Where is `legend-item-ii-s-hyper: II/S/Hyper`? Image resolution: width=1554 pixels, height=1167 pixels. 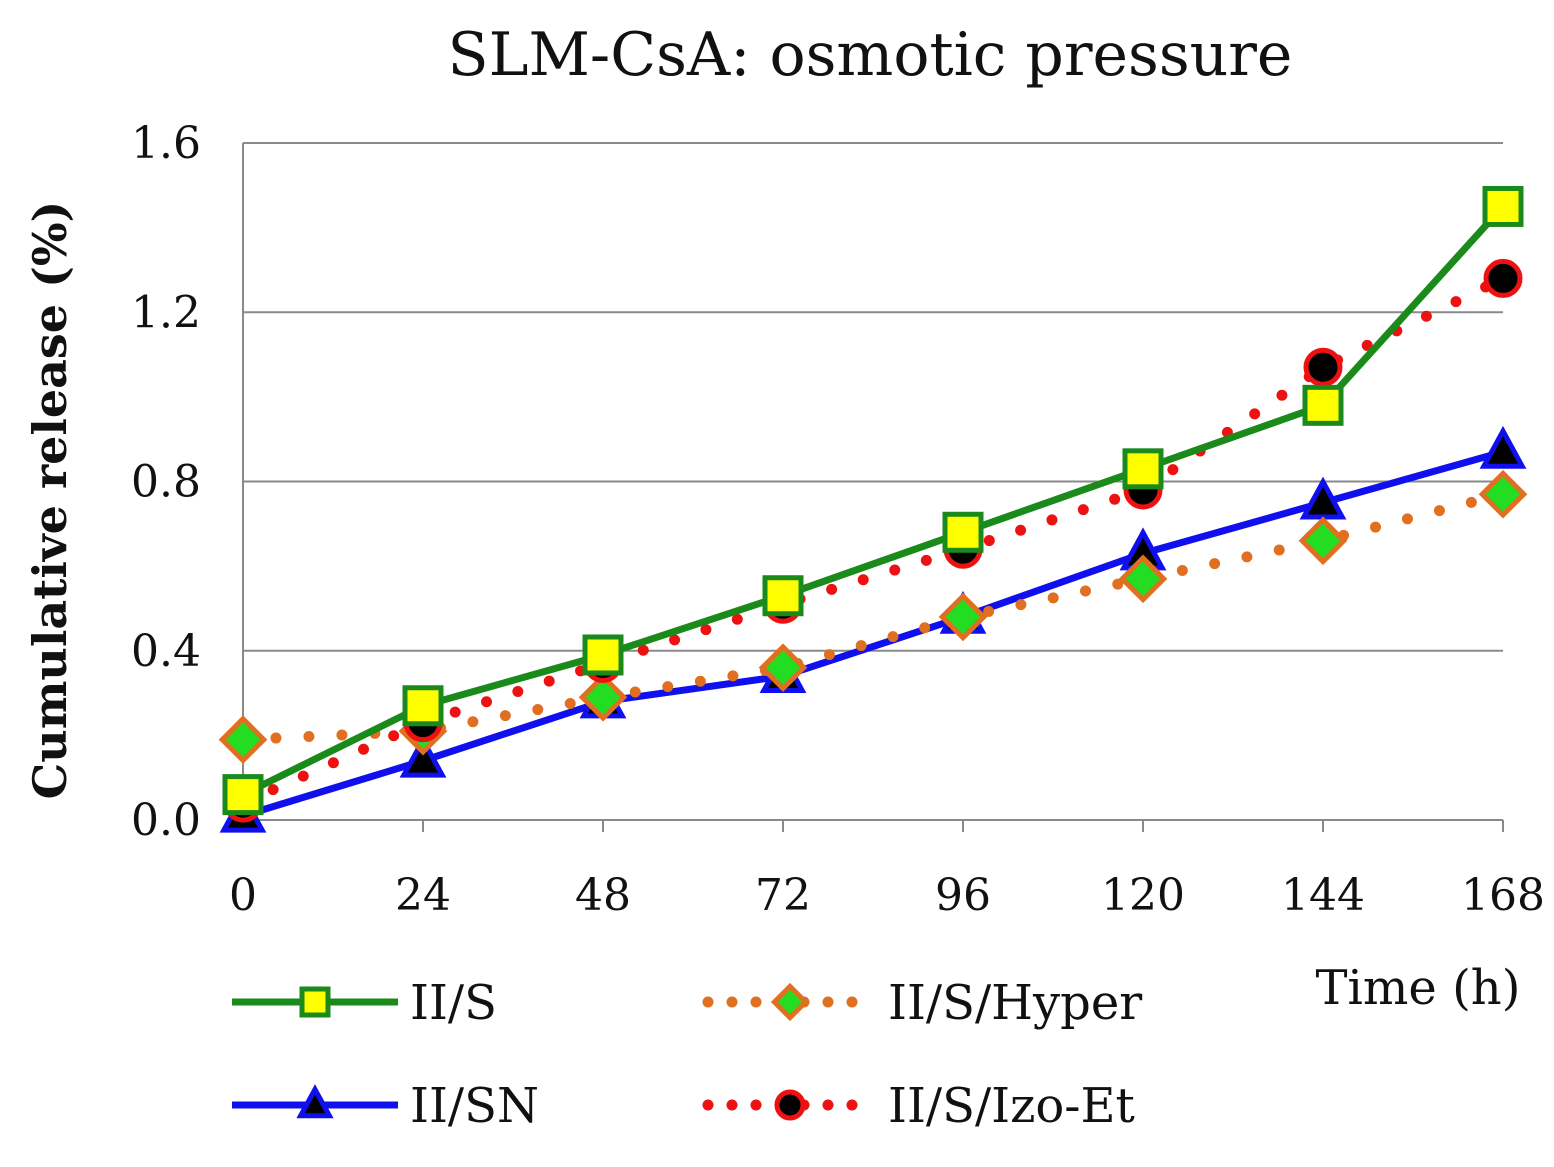 legend-item-ii-s-hyper: II/S/Hyper is located at coordinates (922, 1003).